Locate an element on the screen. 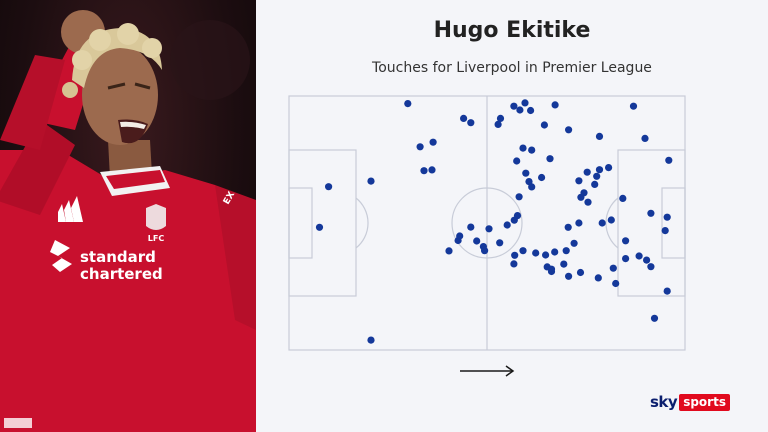 This screenshot has height=432, width=768. left-penalty-arc is located at coordinates (362, 223).